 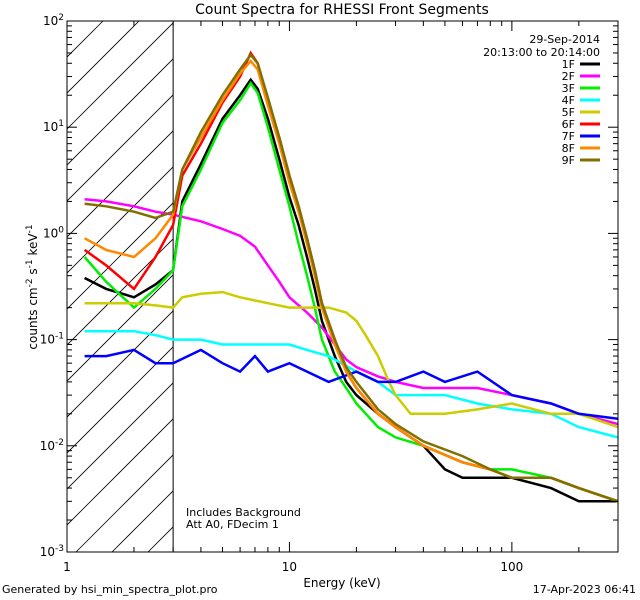 What do you see at coordinates (584, 589) in the screenshot?
I see `footer-timestamp: 17-Apr-2023 06:41` at bounding box center [584, 589].